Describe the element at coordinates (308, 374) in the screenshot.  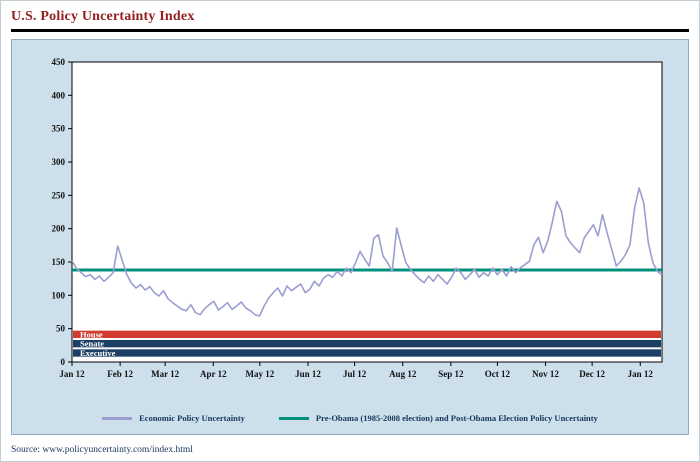
I see `x-tick-label: Jun 12` at that location.